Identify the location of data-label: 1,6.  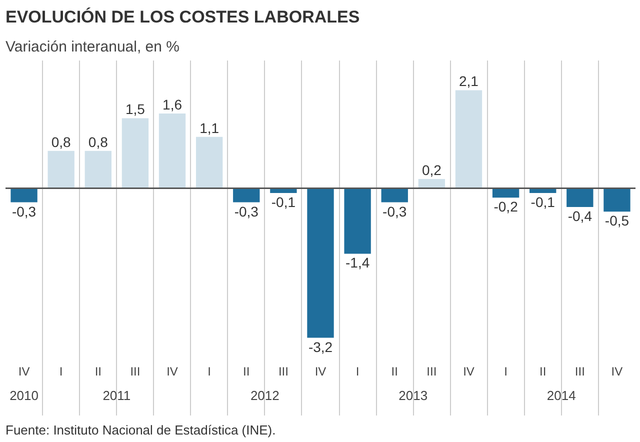
(172, 104).